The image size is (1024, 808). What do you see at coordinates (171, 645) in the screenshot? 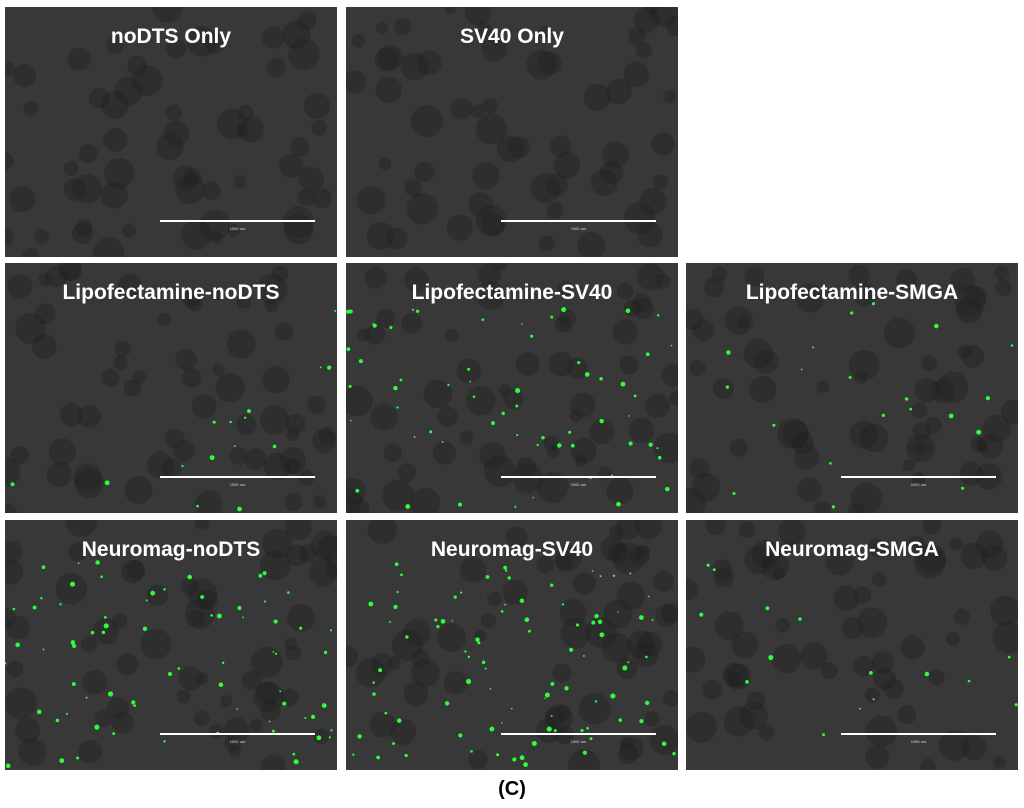
I see `texture` at bounding box center [171, 645].